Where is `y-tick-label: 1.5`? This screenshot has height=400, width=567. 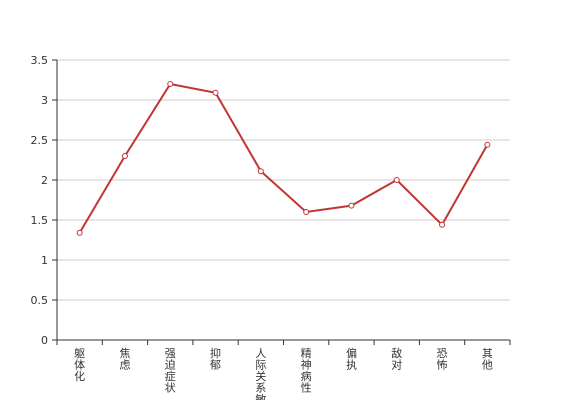 y-tick-label: 1.5 is located at coordinates (40, 220).